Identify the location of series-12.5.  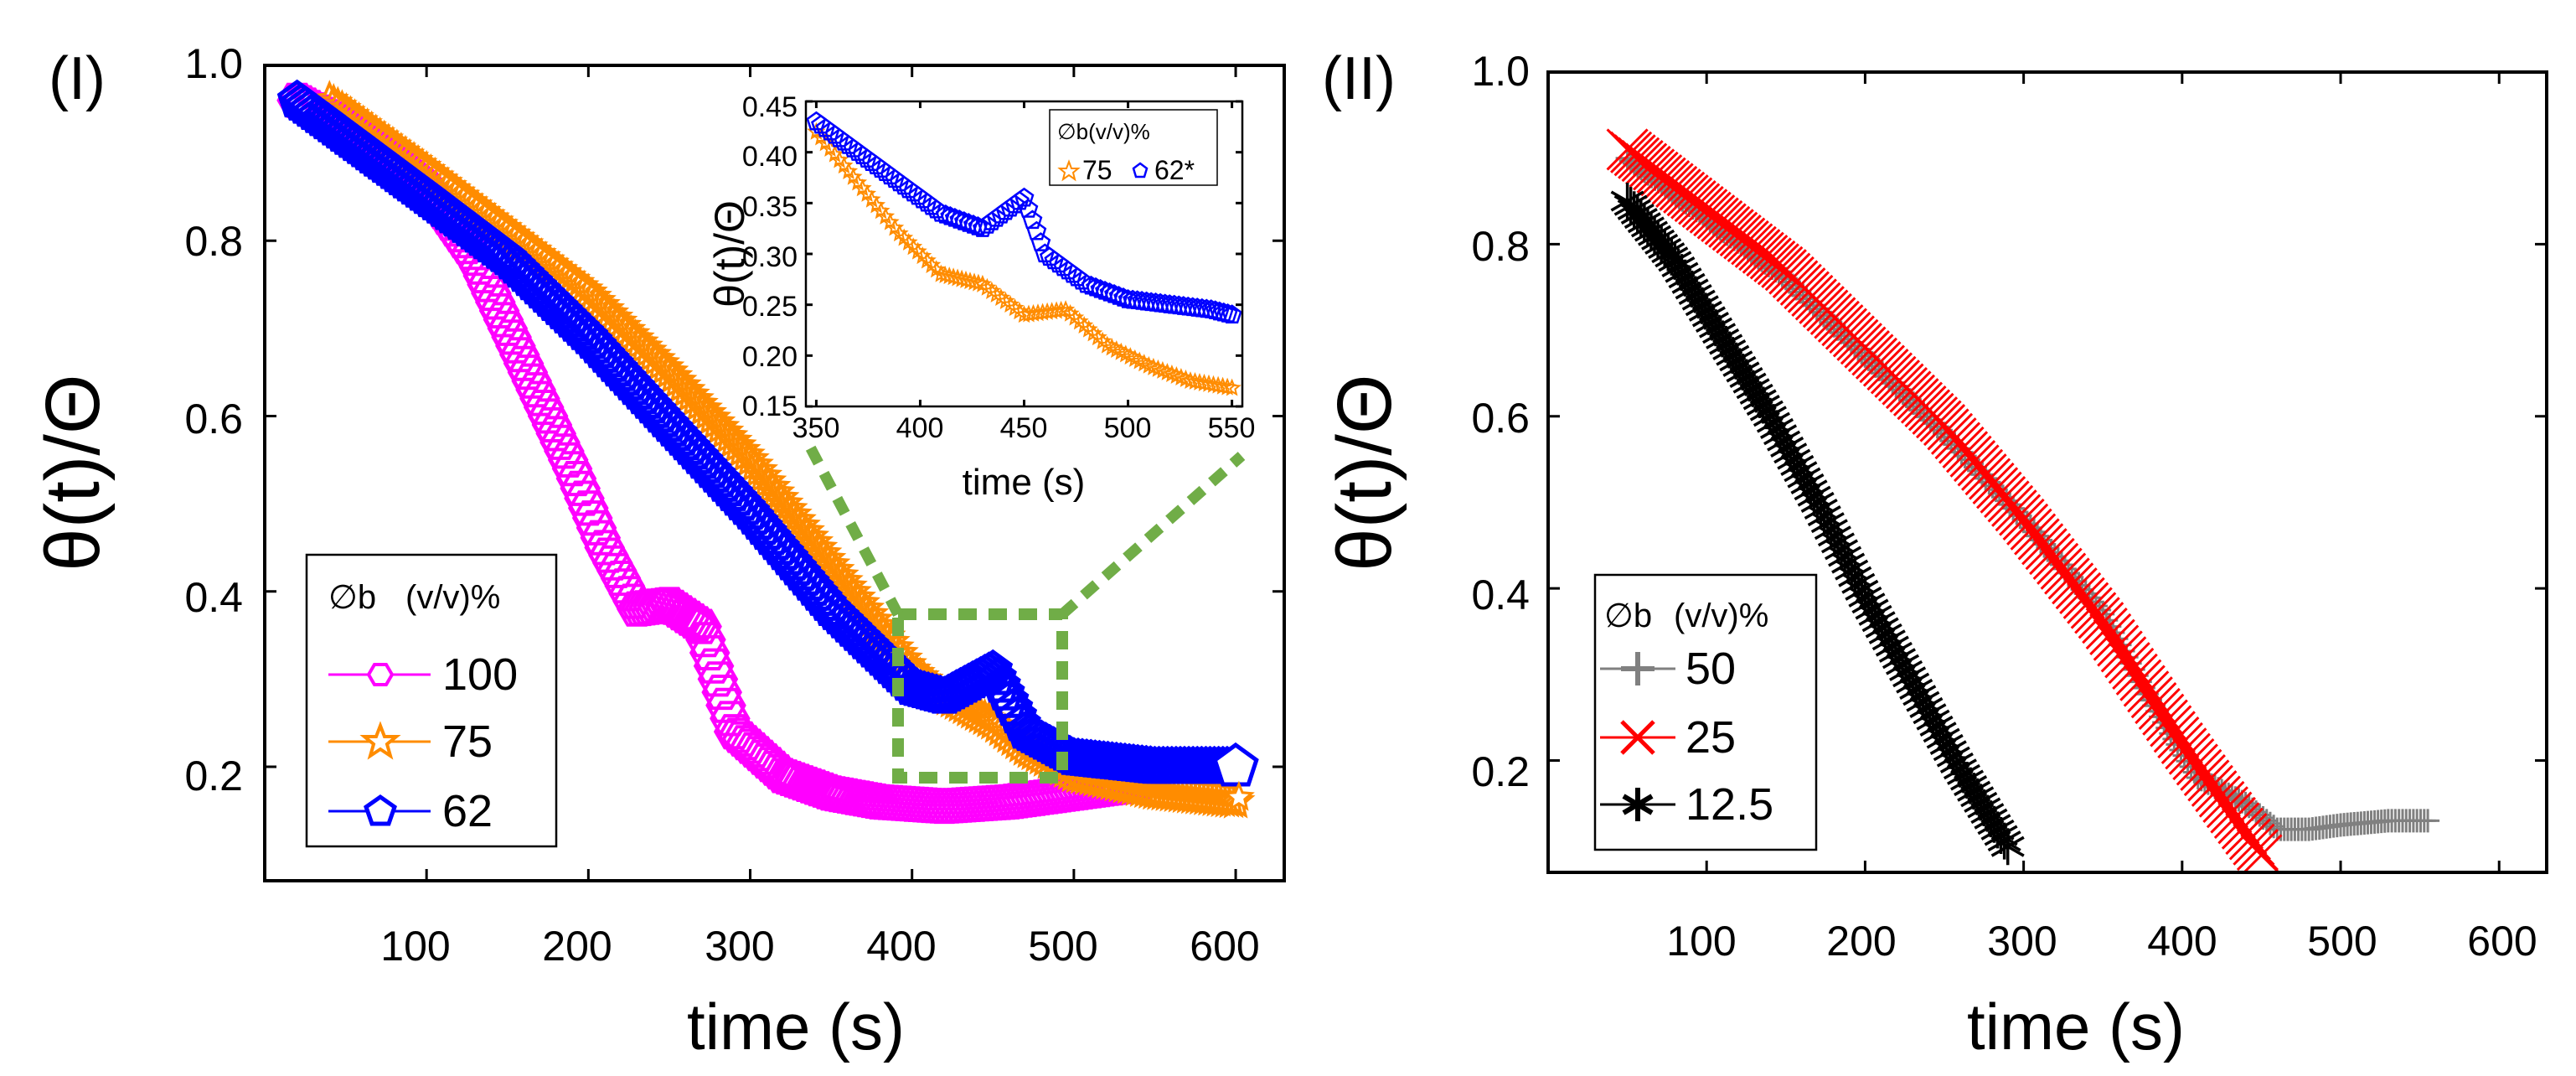
(1817, 524).